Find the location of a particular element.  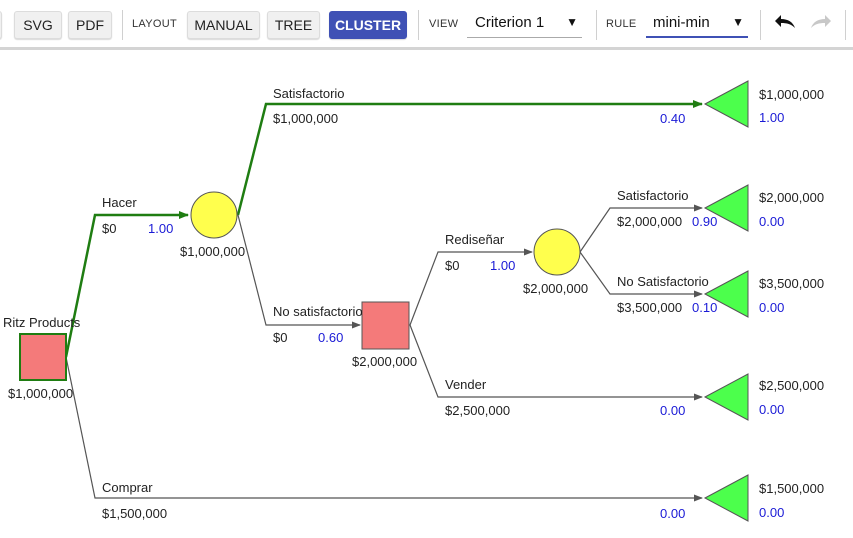

edge-redisenar-label: Rediseñar is located at coordinates (475, 239).